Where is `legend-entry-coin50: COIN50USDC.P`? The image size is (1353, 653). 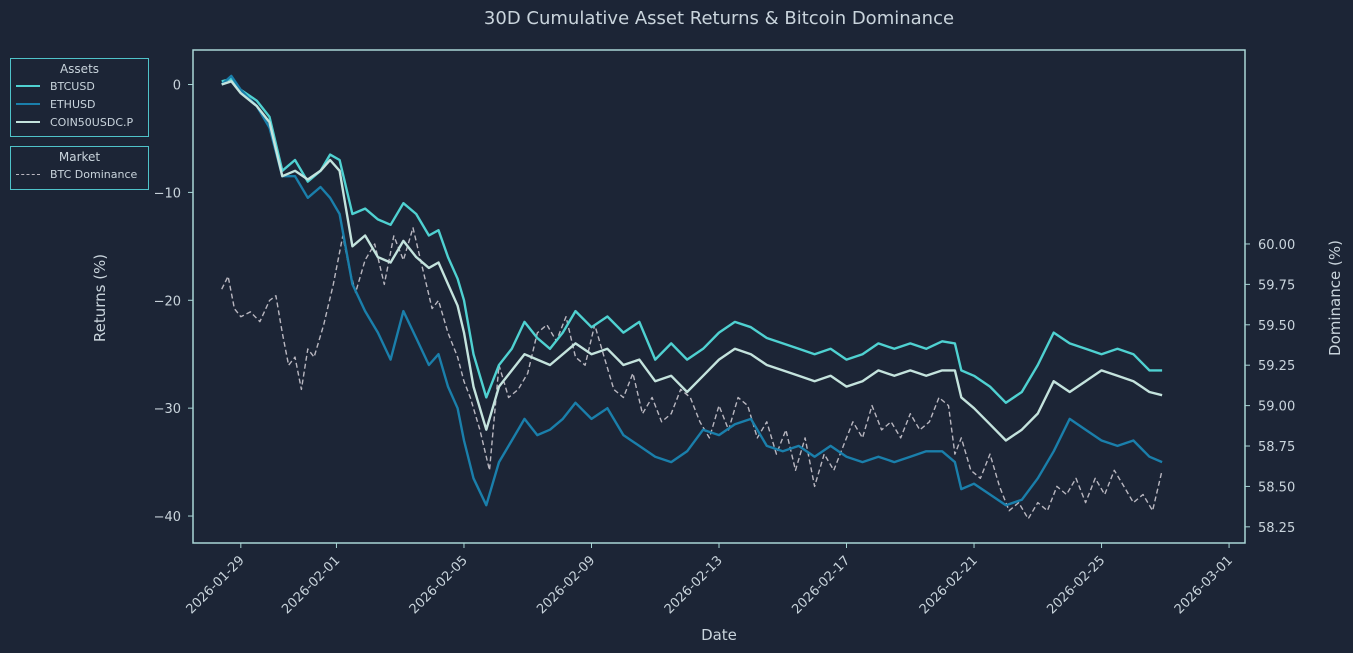 legend-entry-coin50: COIN50USDC.P is located at coordinates (79, 122).